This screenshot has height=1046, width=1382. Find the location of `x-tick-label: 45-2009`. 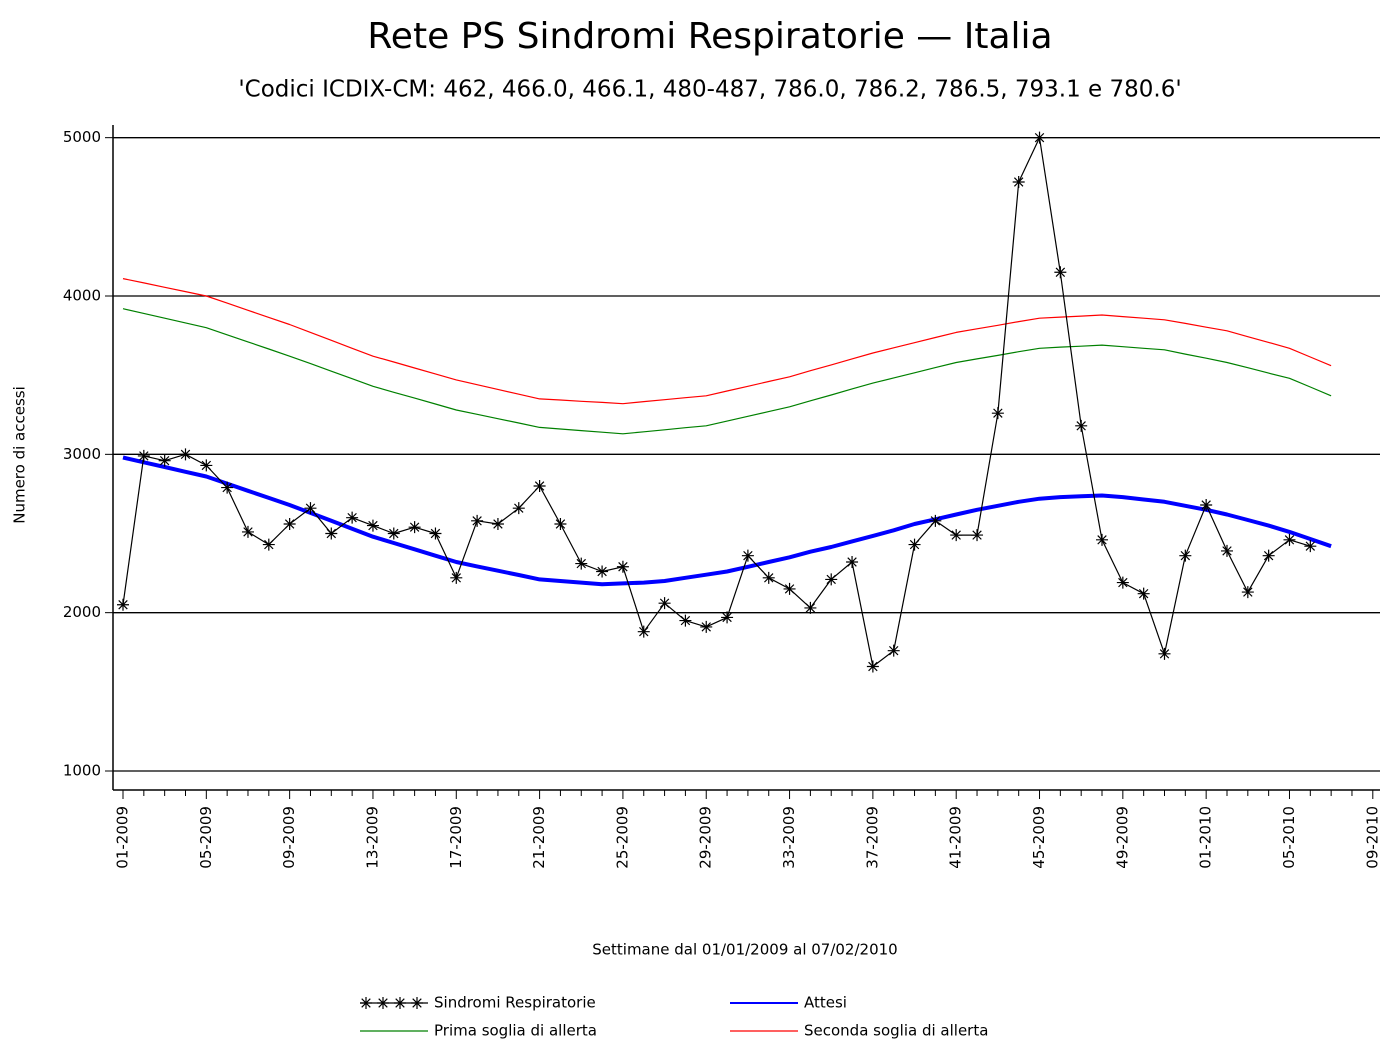

x-tick-label: 45-2009 is located at coordinates (1039, 837).